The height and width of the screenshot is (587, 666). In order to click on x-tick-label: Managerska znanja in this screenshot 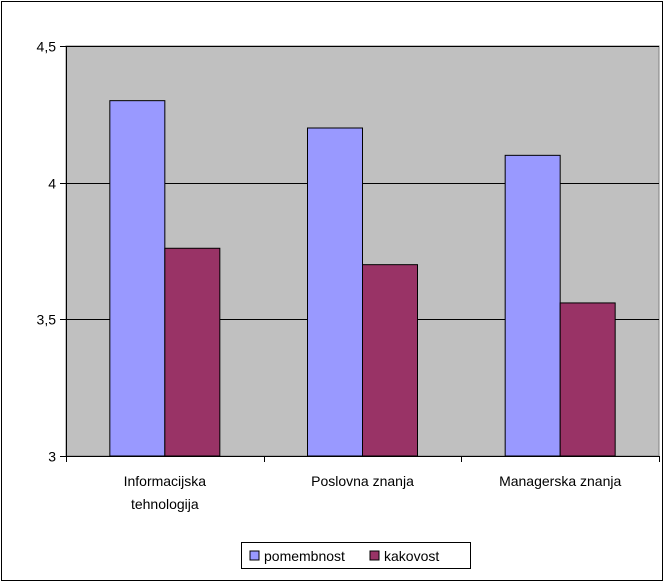, I will do `click(560, 481)`.